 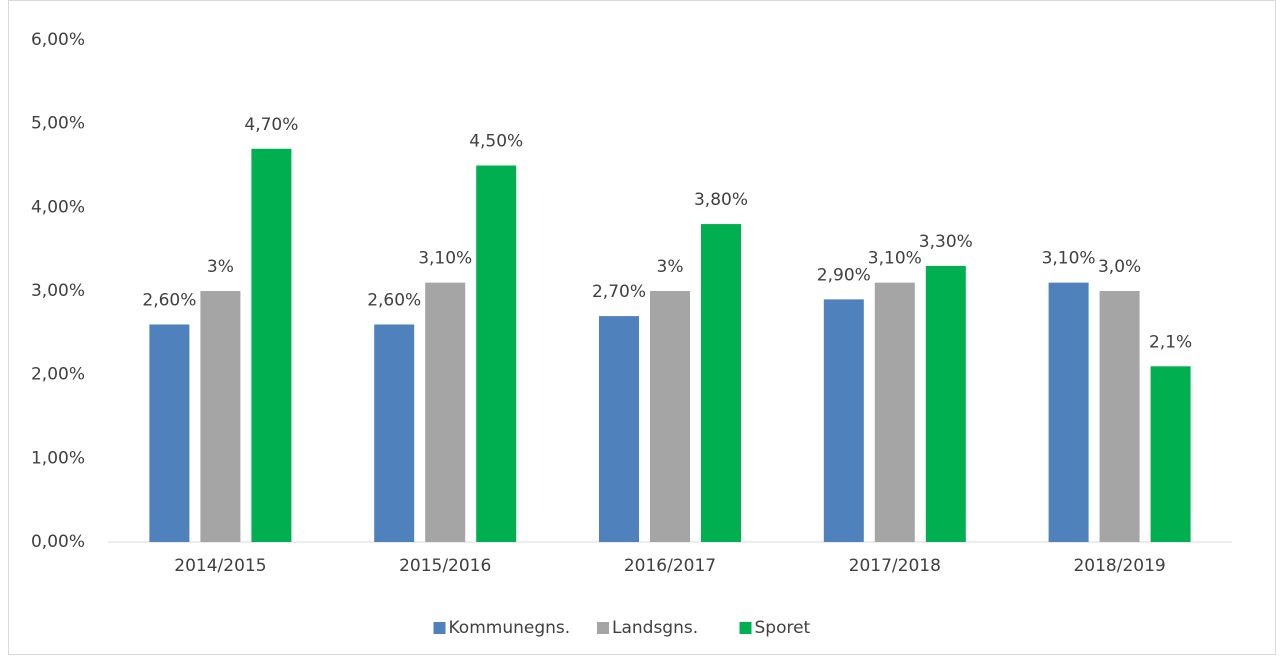 What do you see at coordinates (946, 242) in the screenshot?
I see `data-label: 3,30%` at bounding box center [946, 242].